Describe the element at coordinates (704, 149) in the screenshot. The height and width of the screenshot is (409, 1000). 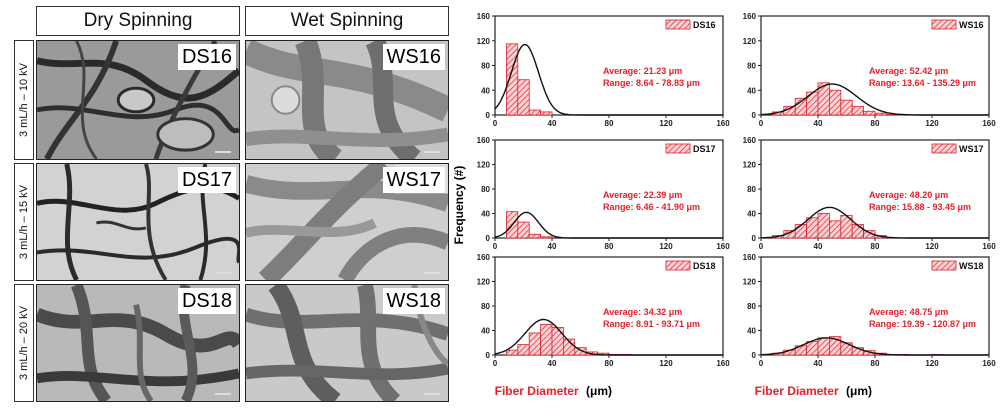
I see `legend-label: DS17` at that location.